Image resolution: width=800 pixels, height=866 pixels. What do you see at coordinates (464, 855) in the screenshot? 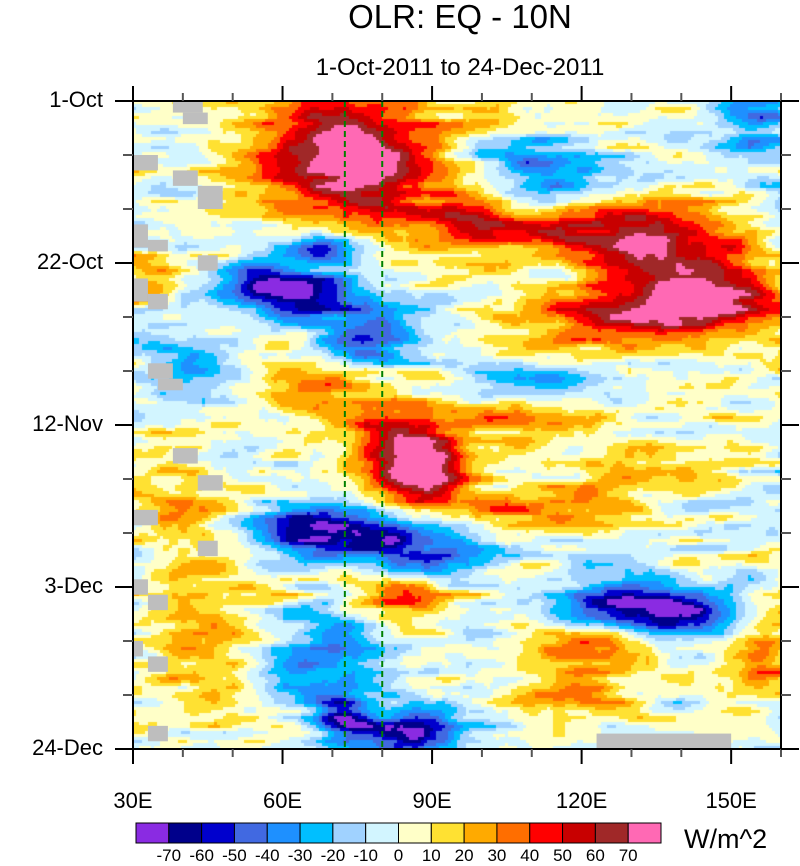
I see `colorbar-label: 20` at bounding box center [464, 855].